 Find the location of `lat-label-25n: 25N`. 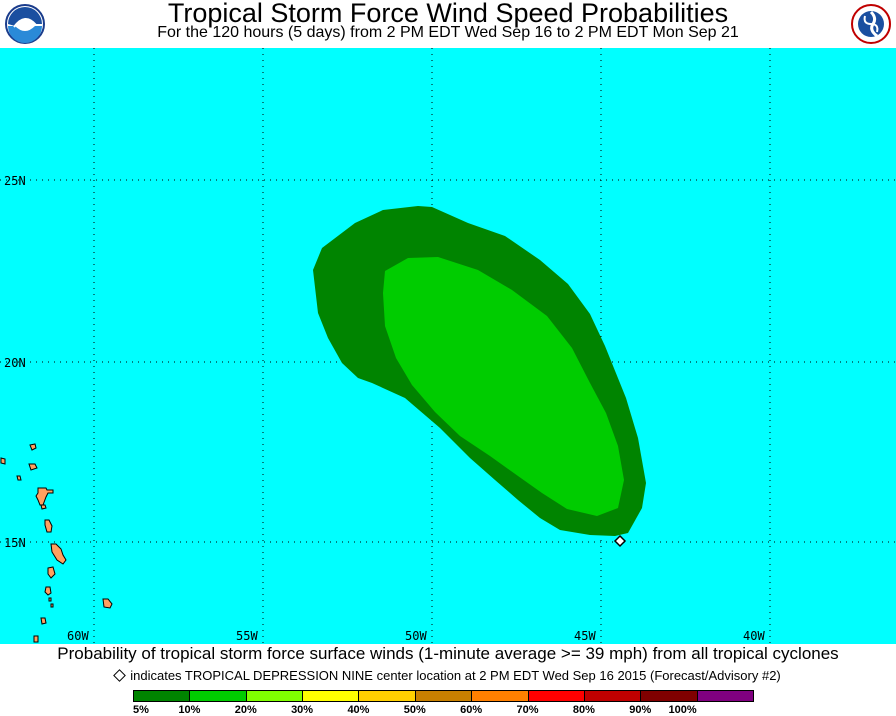

lat-label-25n: 25N is located at coordinates (15, 181).